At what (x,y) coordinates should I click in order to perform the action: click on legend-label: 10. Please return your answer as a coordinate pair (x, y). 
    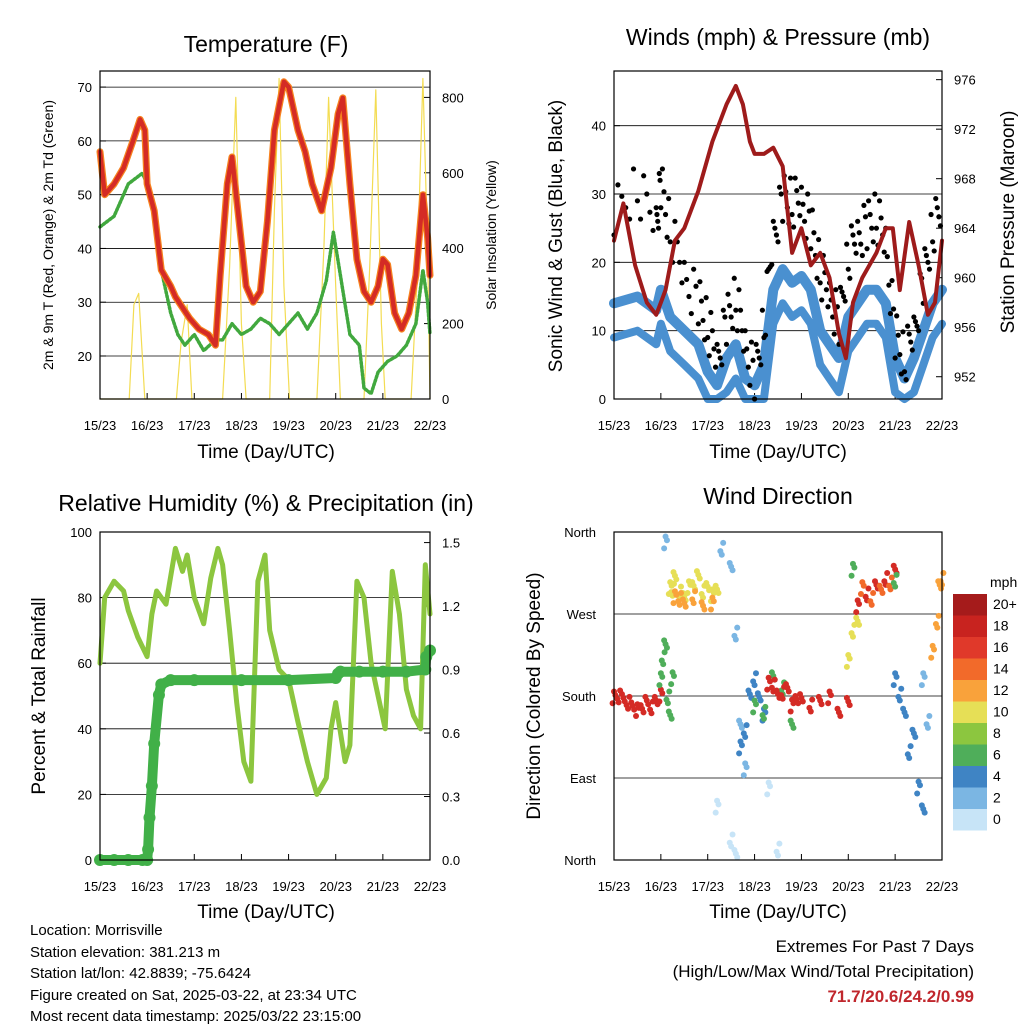
    Looking at the image, I should click on (1001, 712).